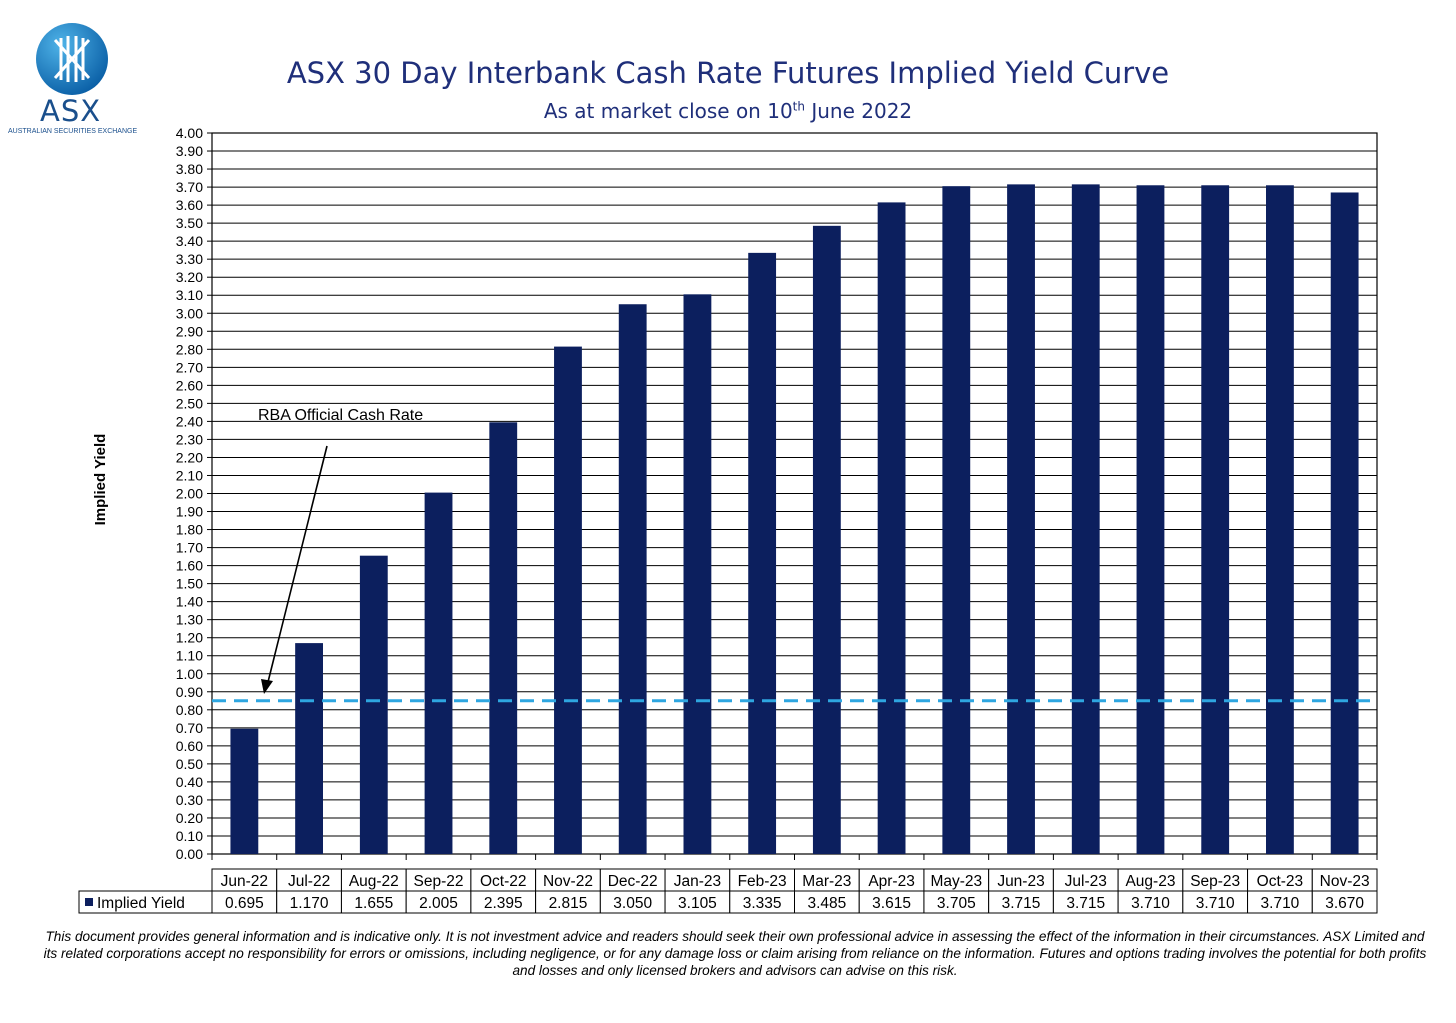  What do you see at coordinates (189, 331) in the screenshot?
I see `y-tick-label: 2.90` at bounding box center [189, 331].